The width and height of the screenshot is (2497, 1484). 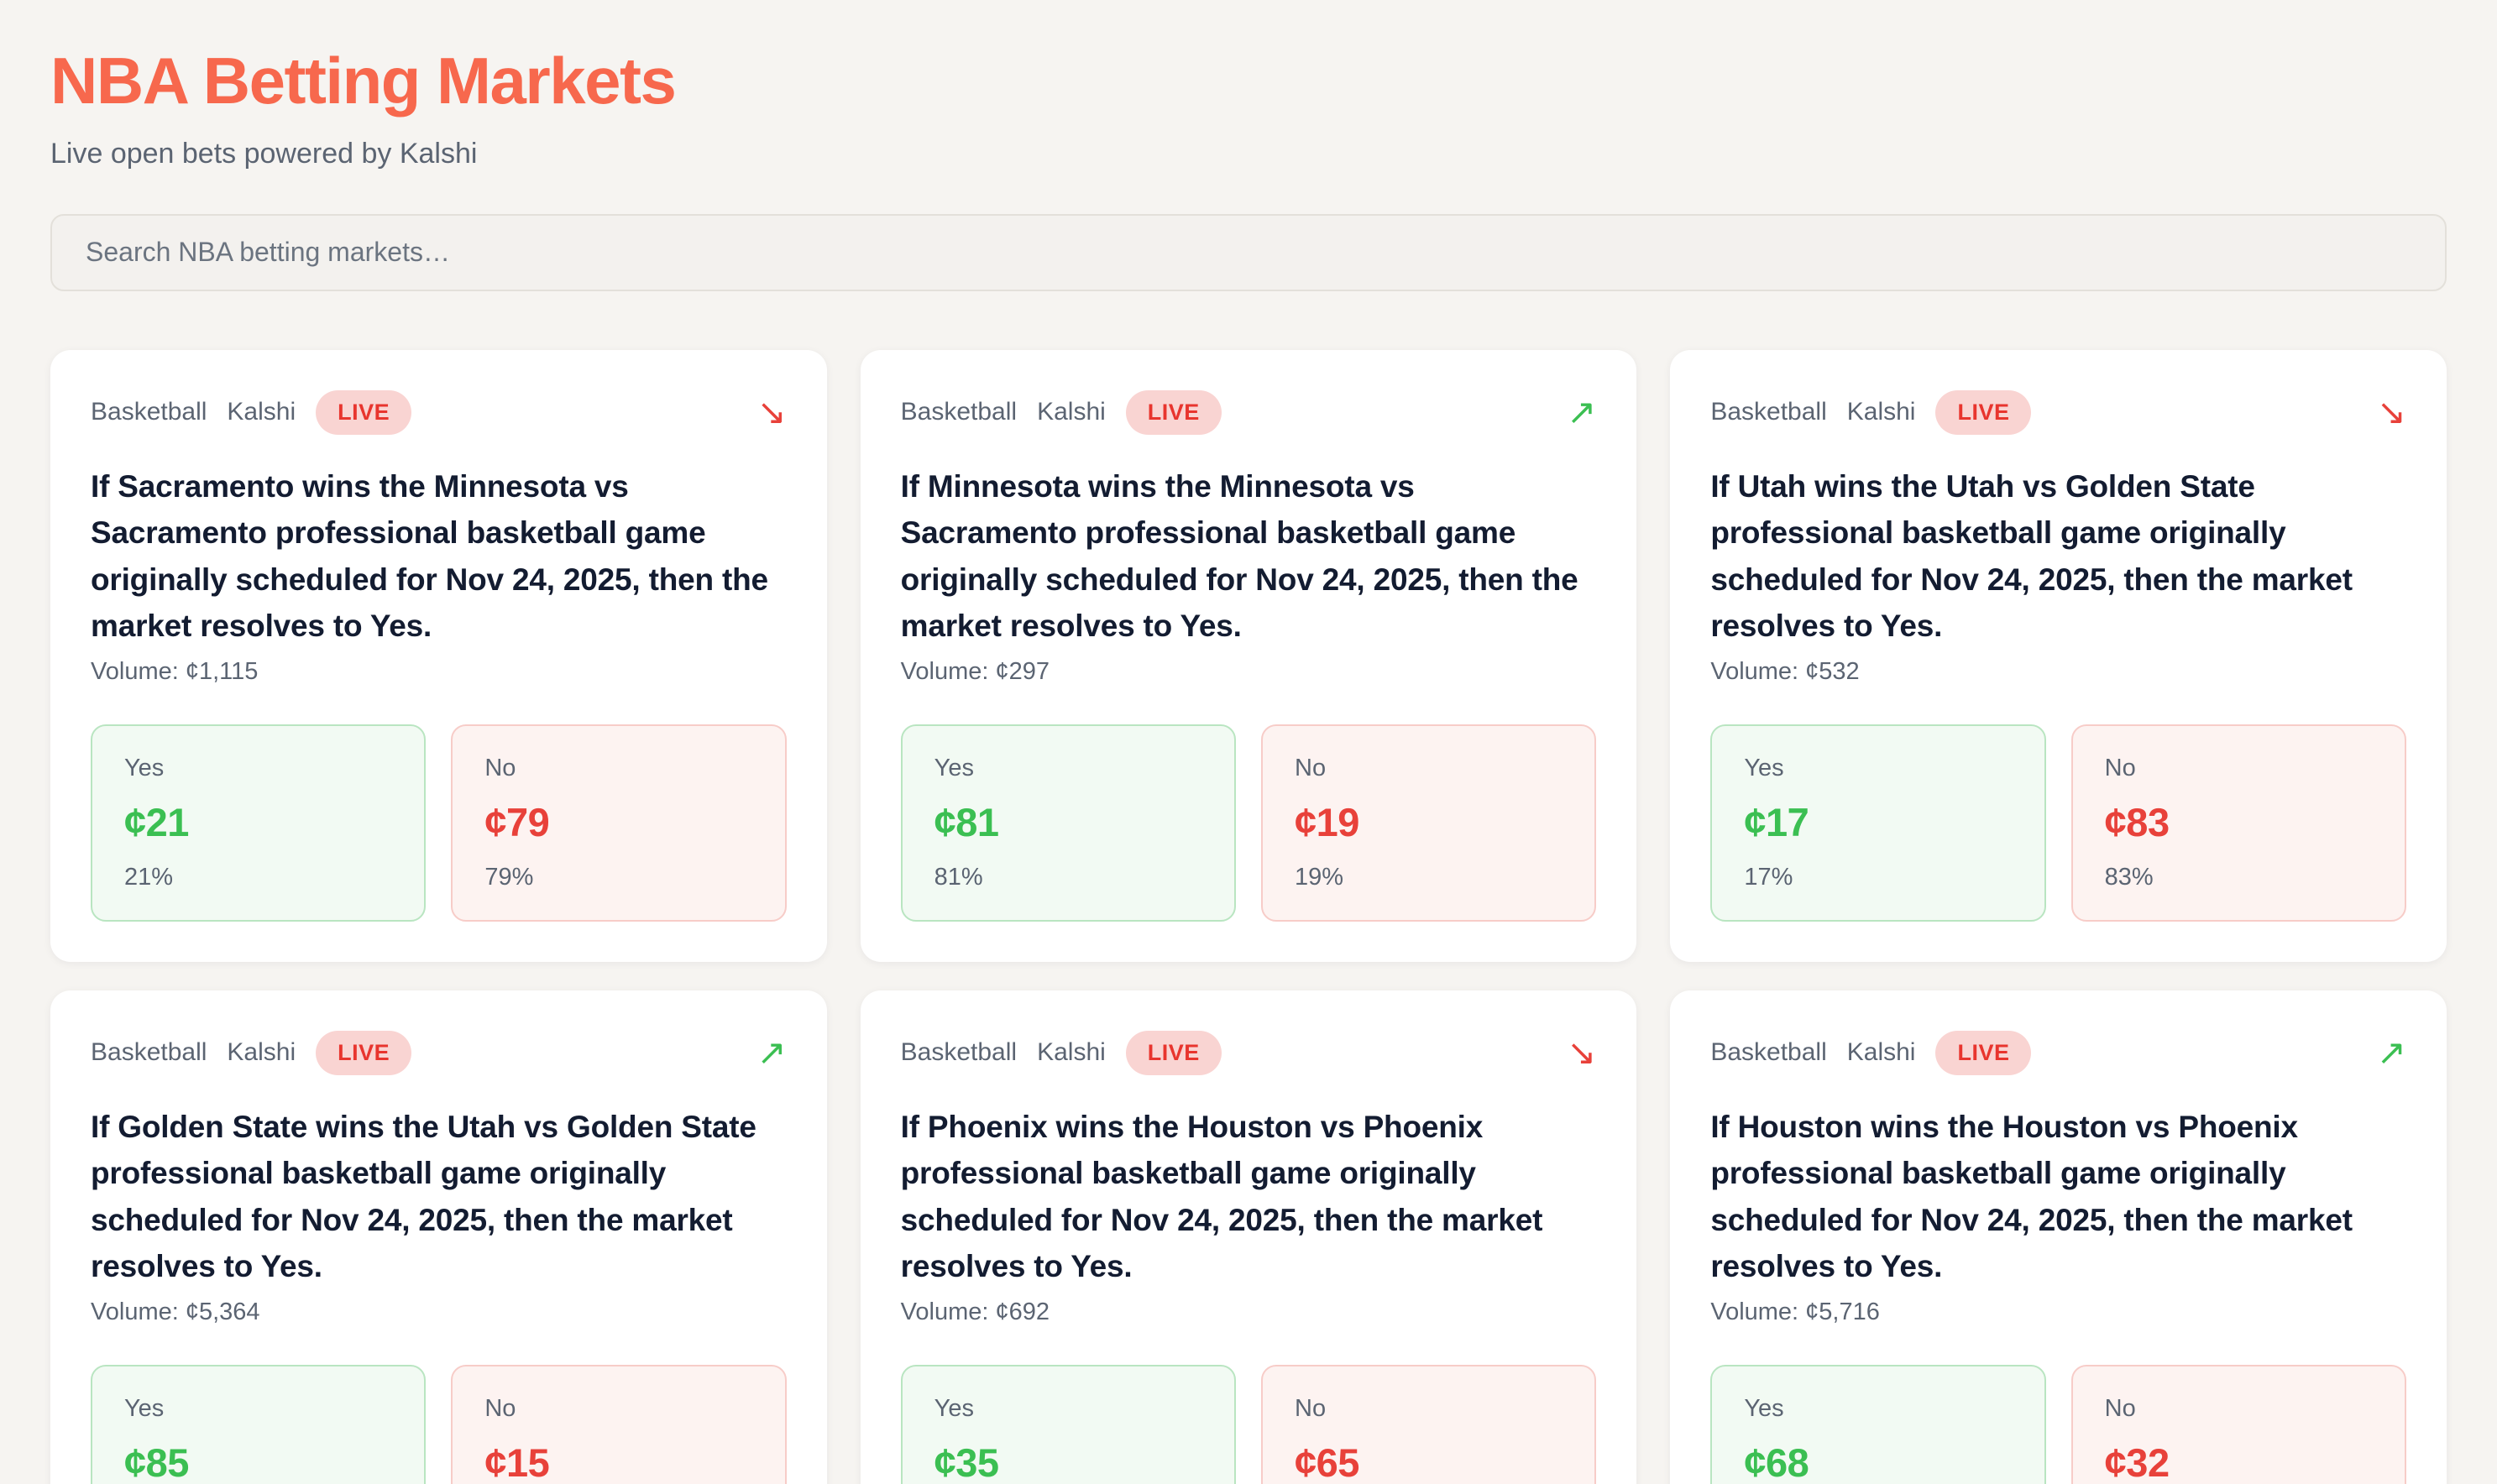 I want to click on no-percent: 83%, so click(x=2129, y=877).